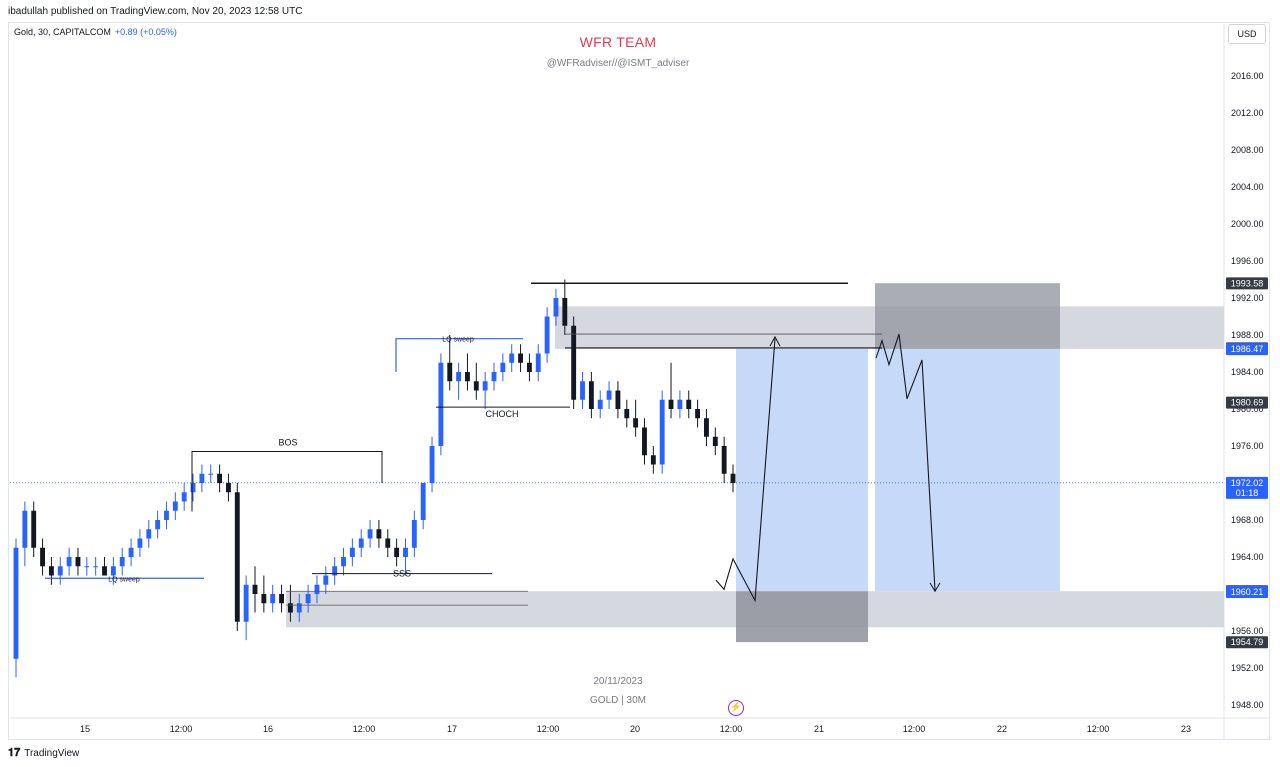  Describe the element at coordinates (1247, 113) in the screenshot. I see `y-tick-label: 2012.00` at that location.